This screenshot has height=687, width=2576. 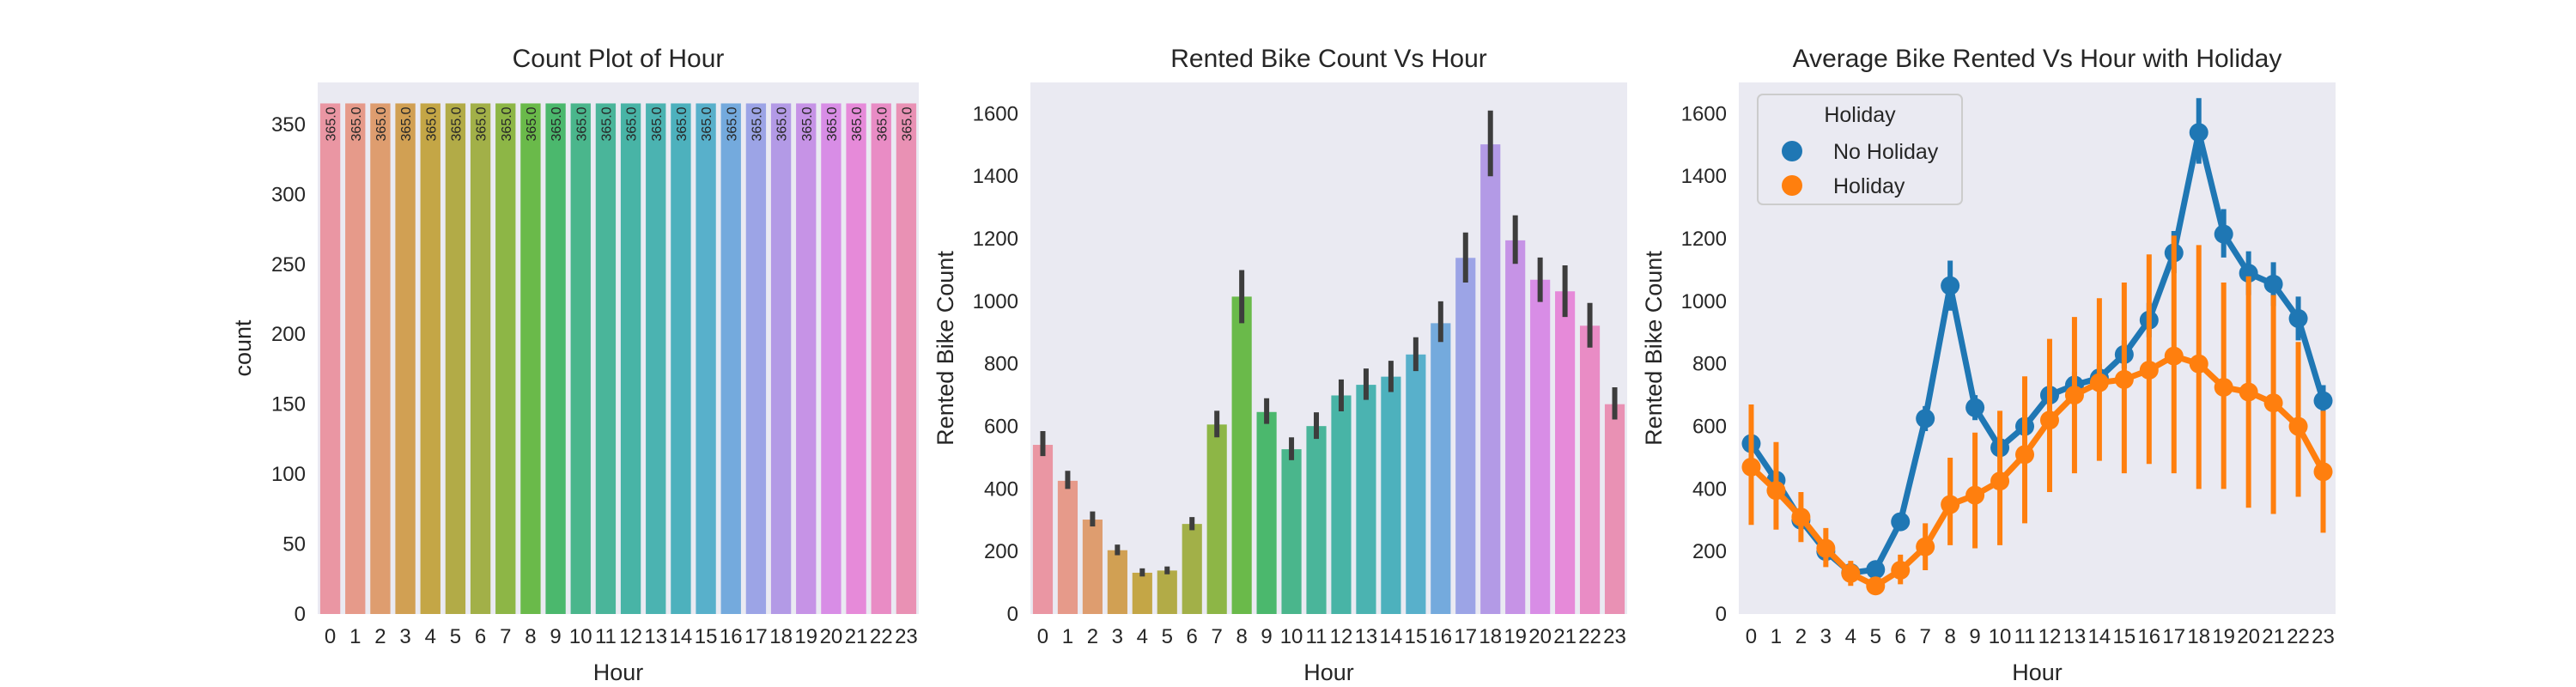 What do you see at coordinates (1875, 636) in the screenshot?
I see `x-tick-label: 5` at bounding box center [1875, 636].